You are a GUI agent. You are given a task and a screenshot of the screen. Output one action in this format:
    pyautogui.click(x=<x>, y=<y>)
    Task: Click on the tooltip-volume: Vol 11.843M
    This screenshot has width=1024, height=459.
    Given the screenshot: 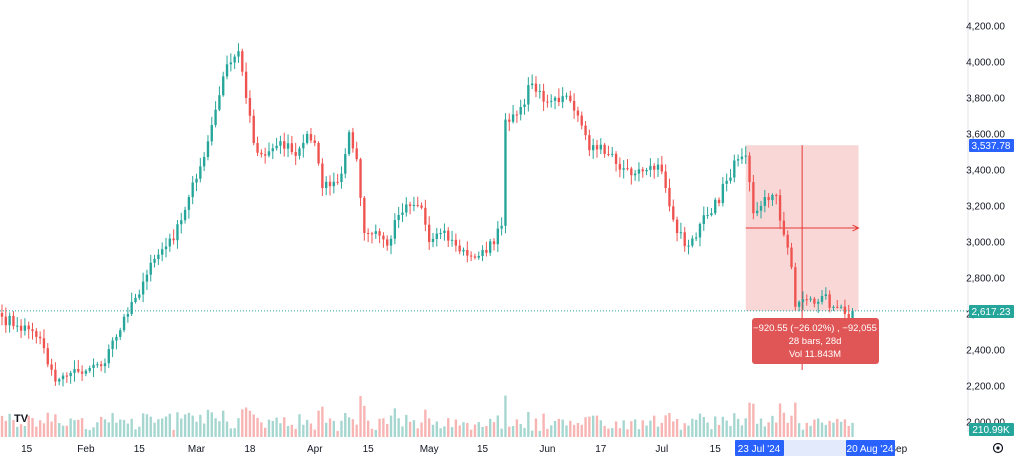 What is the action you would take?
    pyautogui.click(x=815, y=354)
    